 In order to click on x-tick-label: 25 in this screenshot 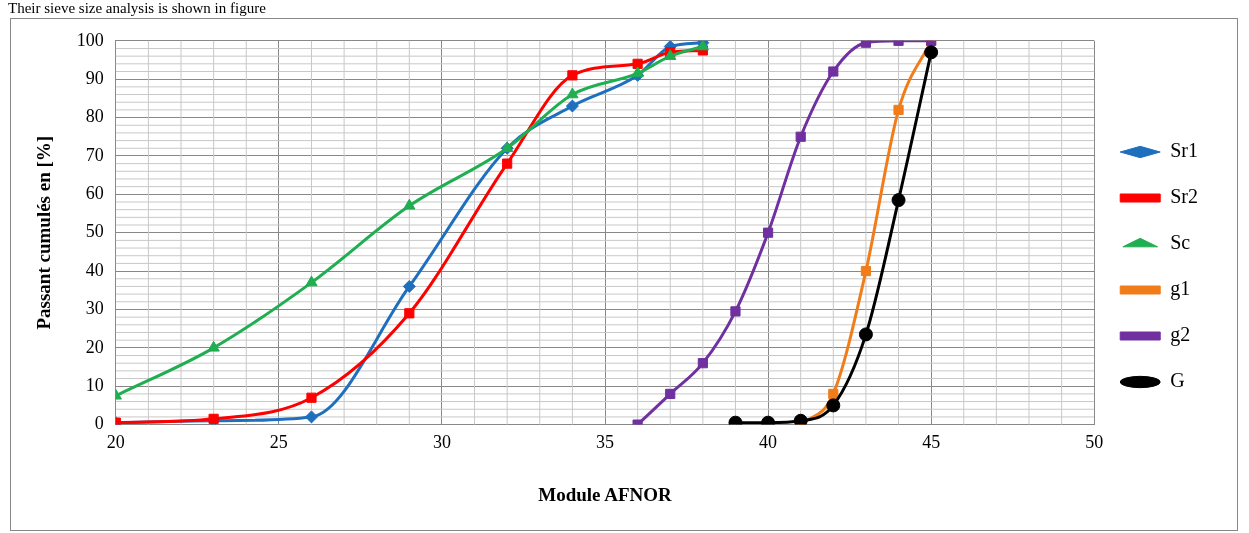, I will do `click(278, 442)`.